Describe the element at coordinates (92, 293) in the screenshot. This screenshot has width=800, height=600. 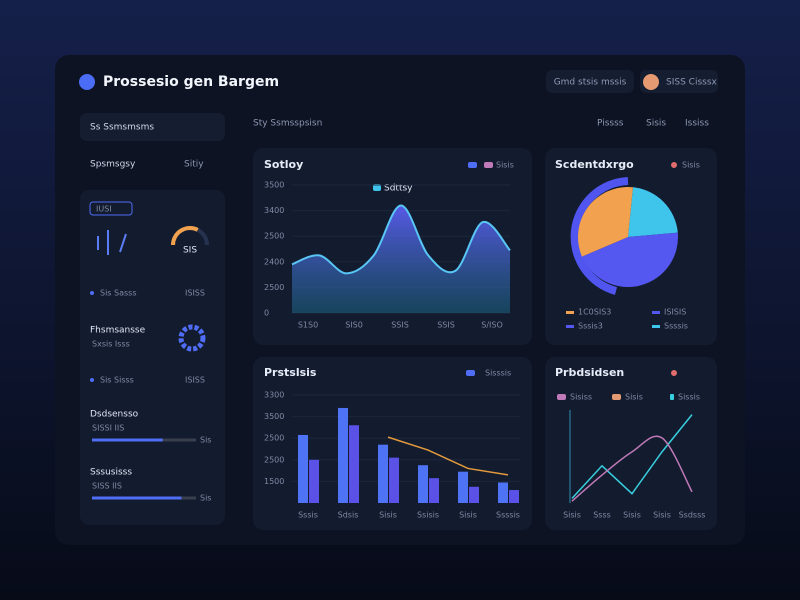
I see `dot` at that location.